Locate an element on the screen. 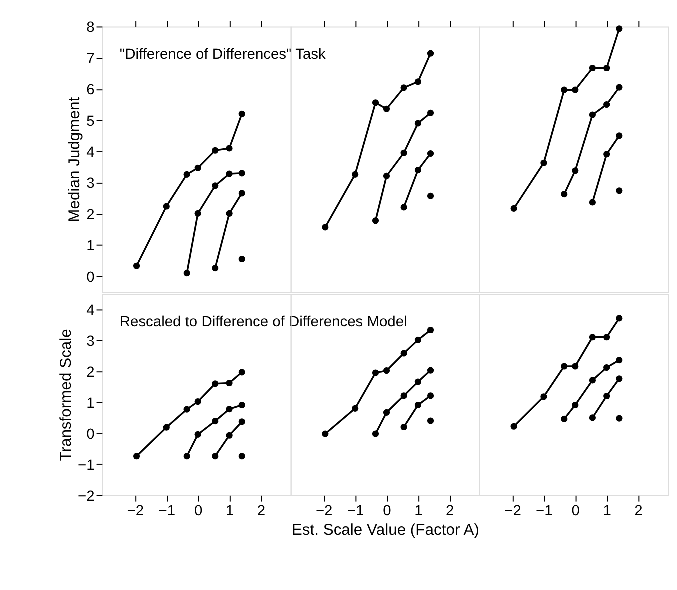 This screenshot has height=590, width=677. y-tick-label: 4 is located at coordinates (90, 310).